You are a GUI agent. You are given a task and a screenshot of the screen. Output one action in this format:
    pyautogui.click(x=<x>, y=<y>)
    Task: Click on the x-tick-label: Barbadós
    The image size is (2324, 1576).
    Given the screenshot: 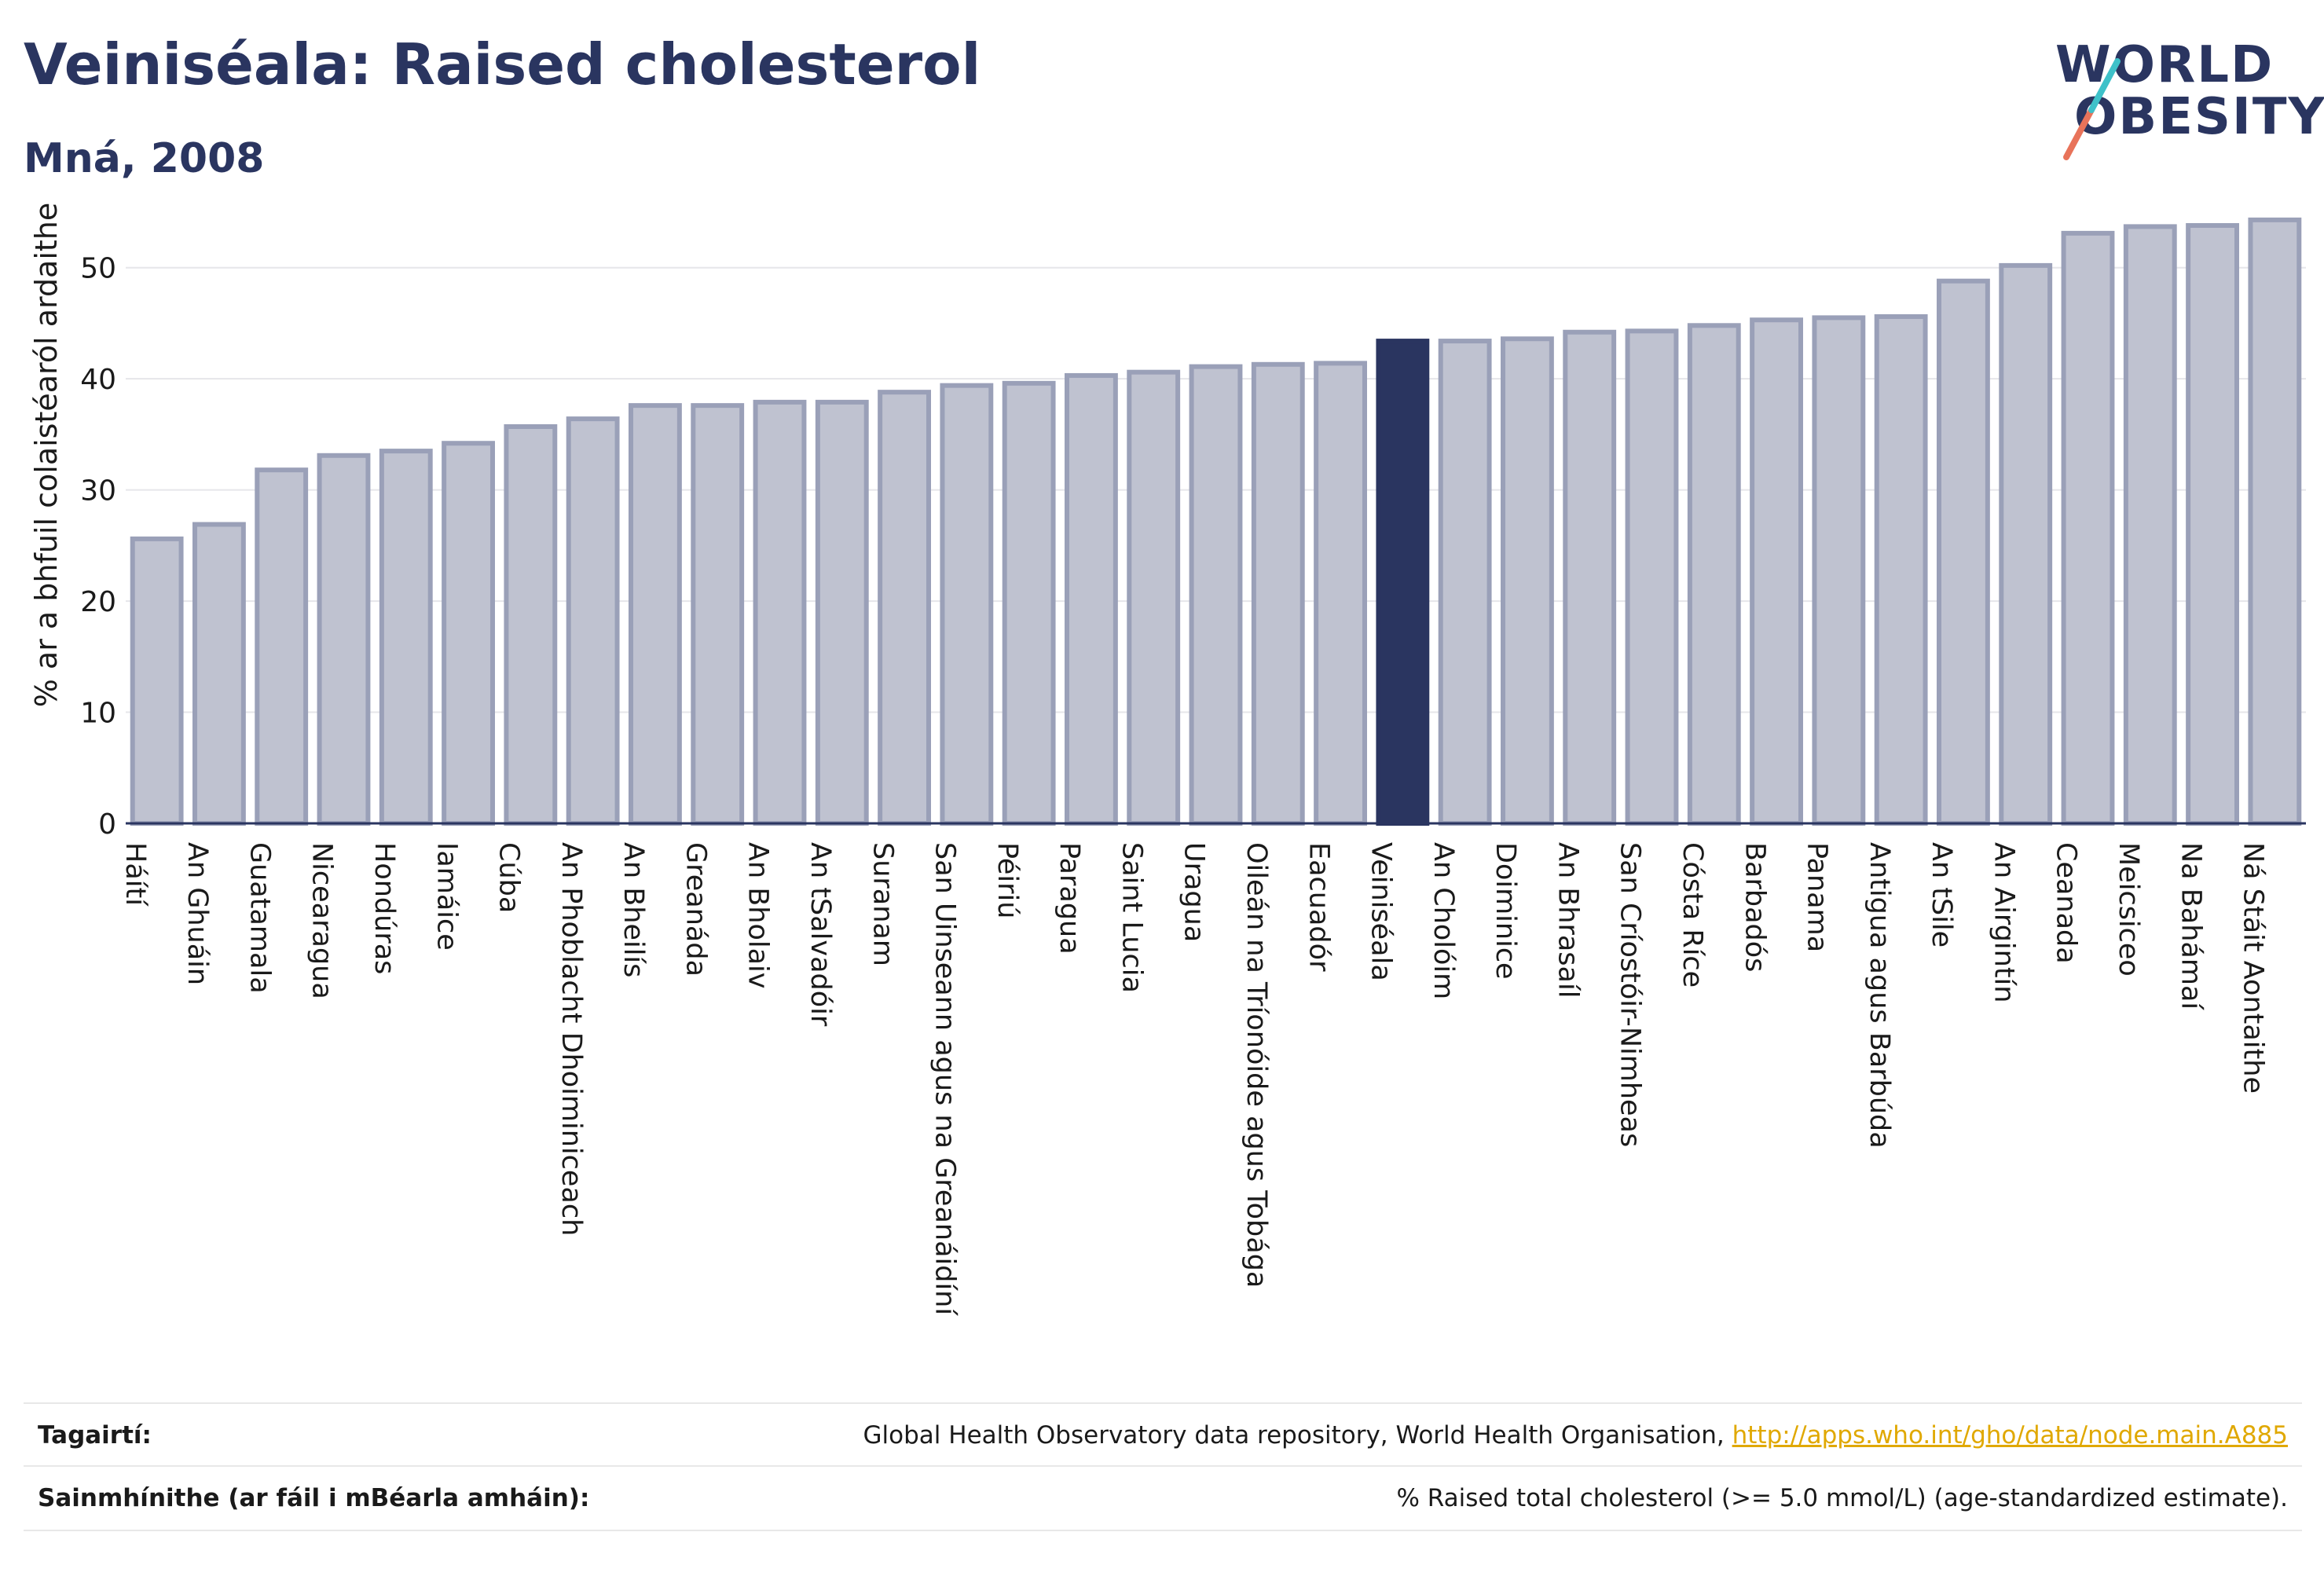 What is the action you would take?
    pyautogui.click(x=1754, y=907)
    